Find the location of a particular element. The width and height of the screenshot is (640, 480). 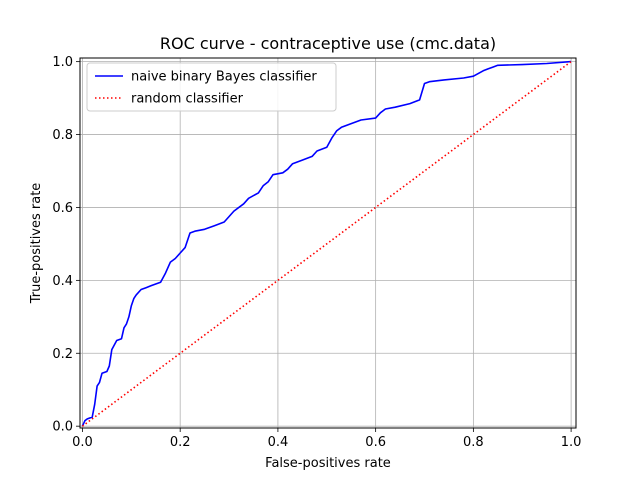

y-axis-ticks: 0.0 0.2 0.4 0.6 0.8 1.0 is located at coordinates (66, 245).